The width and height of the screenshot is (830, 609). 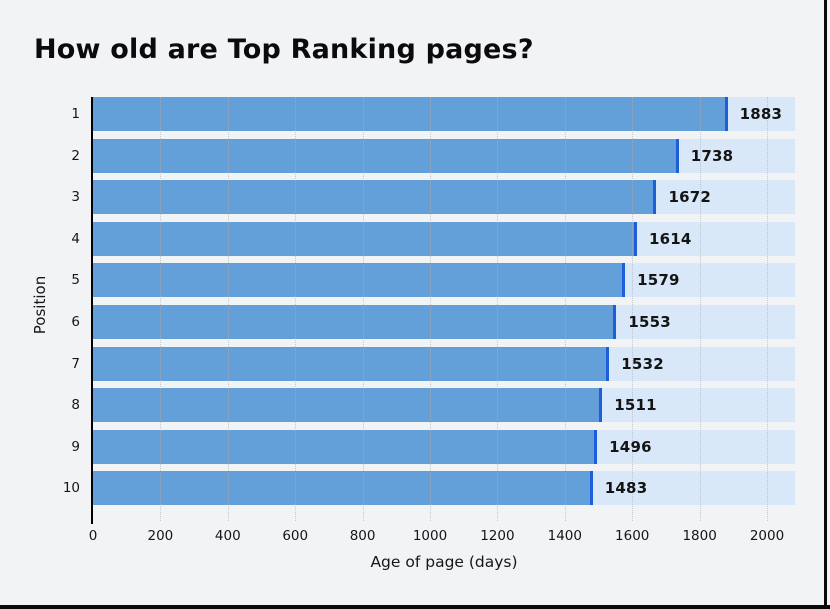 I want to click on y-tick-label: 3, so click(x=75, y=197).